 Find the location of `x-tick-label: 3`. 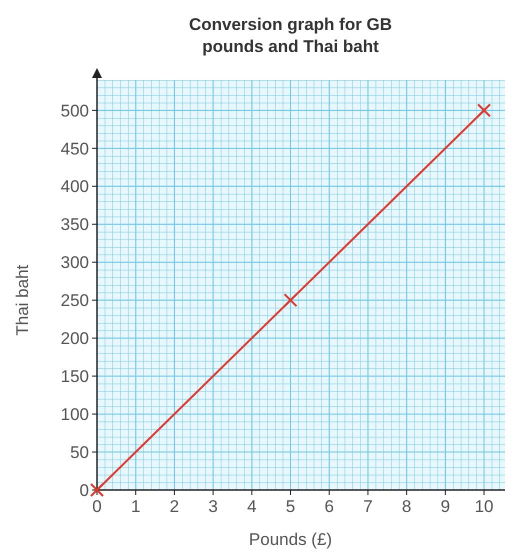

x-tick-label: 3 is located at coordinates (213, 506).